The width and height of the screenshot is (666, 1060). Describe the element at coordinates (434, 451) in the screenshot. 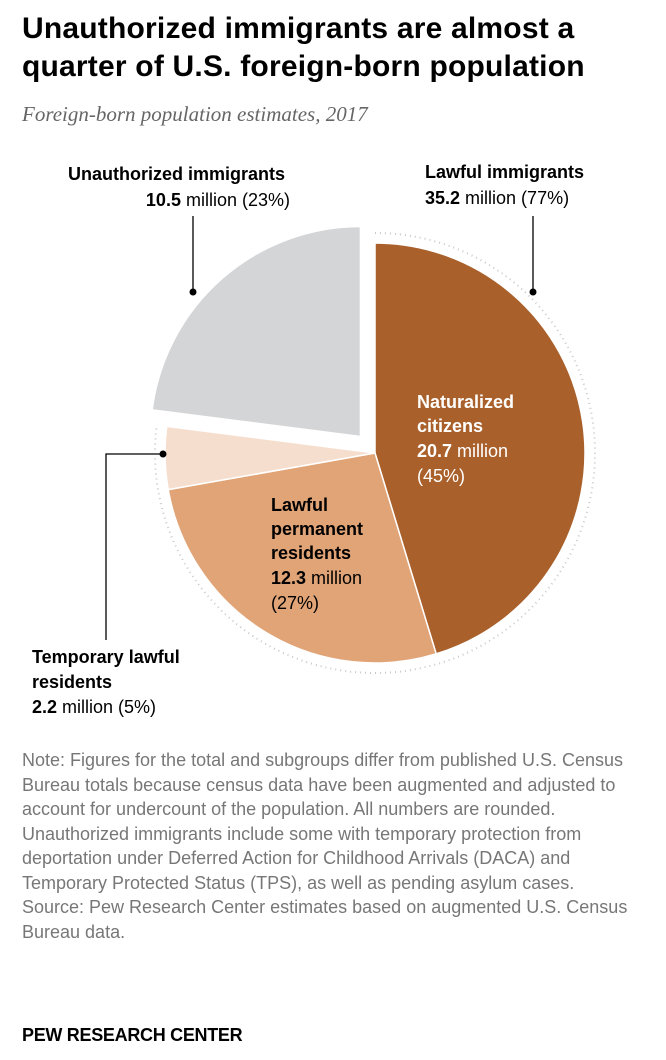

I see `naturalized-value: 20.7` at that location.